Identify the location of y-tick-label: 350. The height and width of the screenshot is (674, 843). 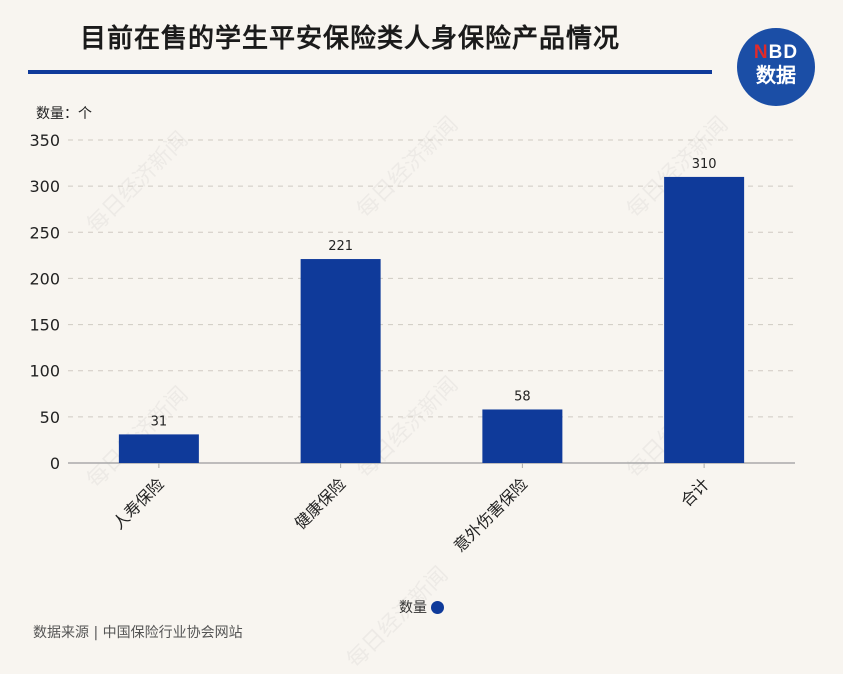
(44, 140).